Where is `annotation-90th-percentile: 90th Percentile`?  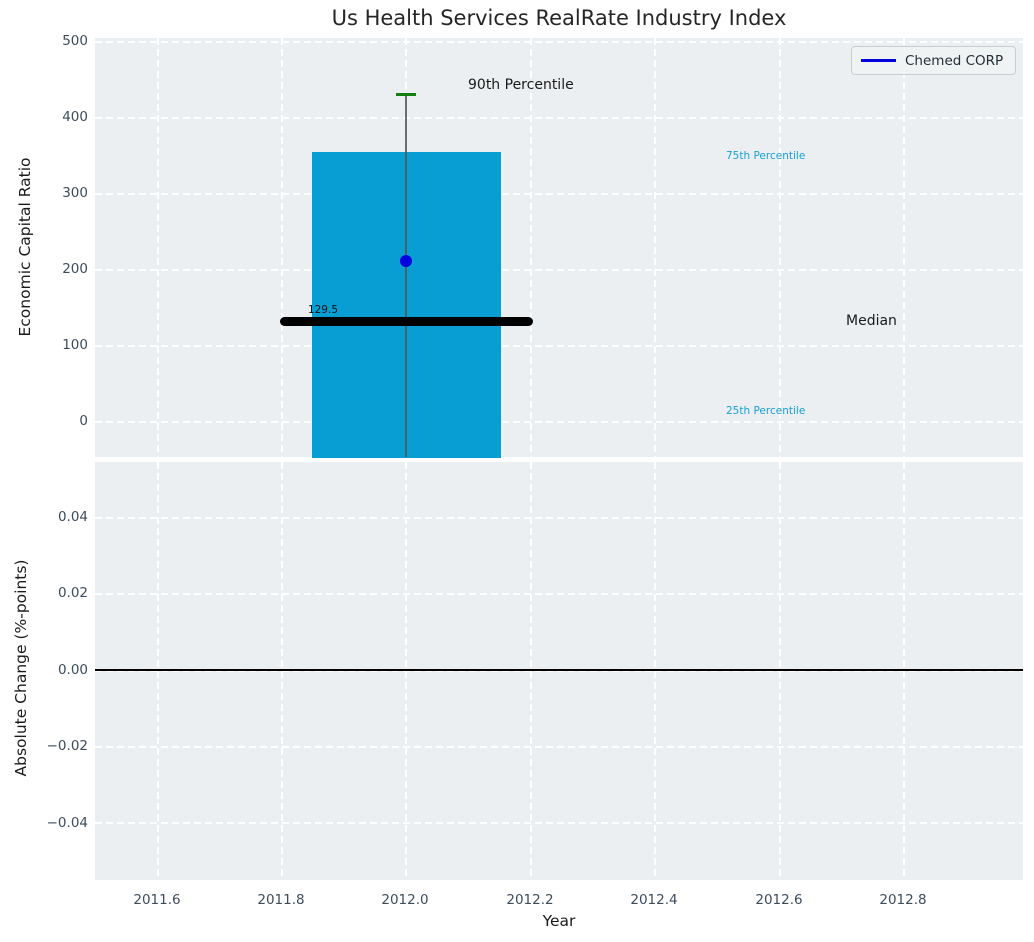
annotation-90th-percentile: 90th Percentile is located at coordinates (521, 85).